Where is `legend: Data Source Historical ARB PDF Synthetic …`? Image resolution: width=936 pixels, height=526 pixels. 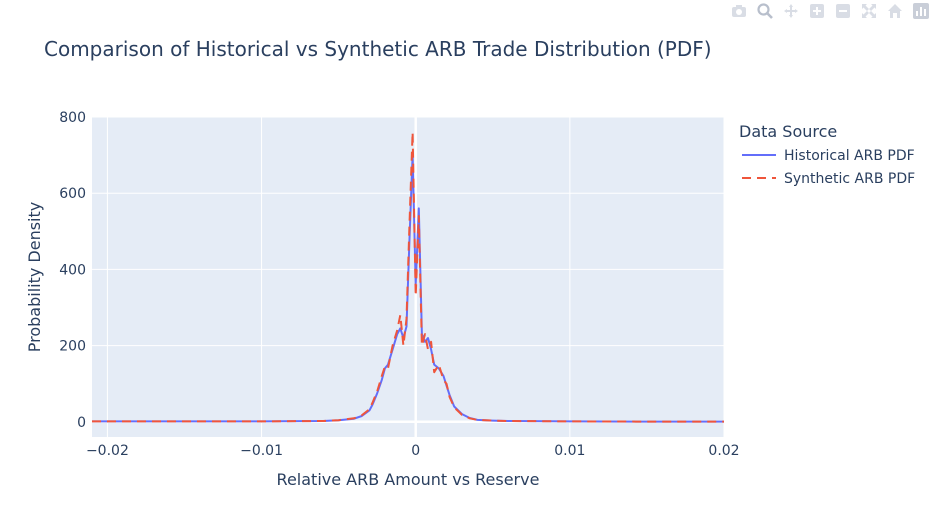 legend: Data Source Historical ARB PDF Synthetic … is located at coordinates (827, 154).